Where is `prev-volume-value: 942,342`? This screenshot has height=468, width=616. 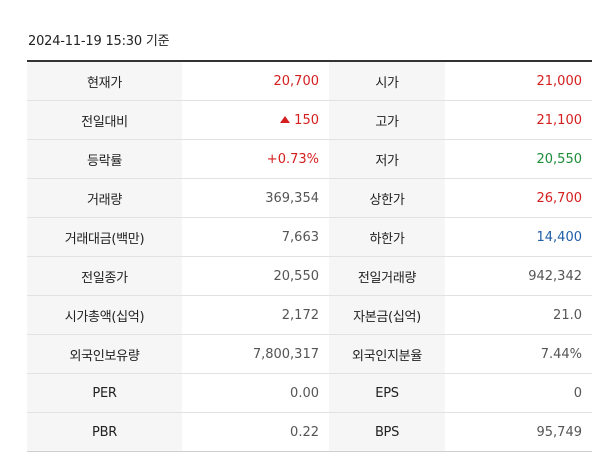 prev-volume-value: 942,342 is located at coordinates (518, 276).